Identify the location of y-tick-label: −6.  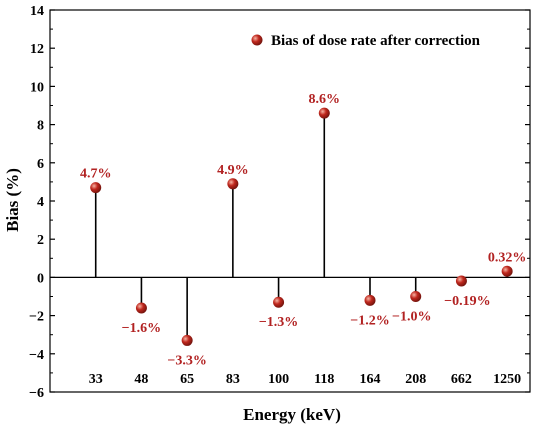
(36, 393).